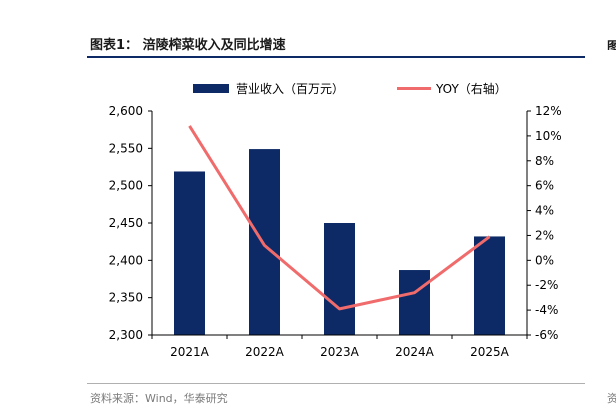 The width and height of the screenshot is (616, 414). I want to click on x-tick-label: 2024A, so click(415, 352).